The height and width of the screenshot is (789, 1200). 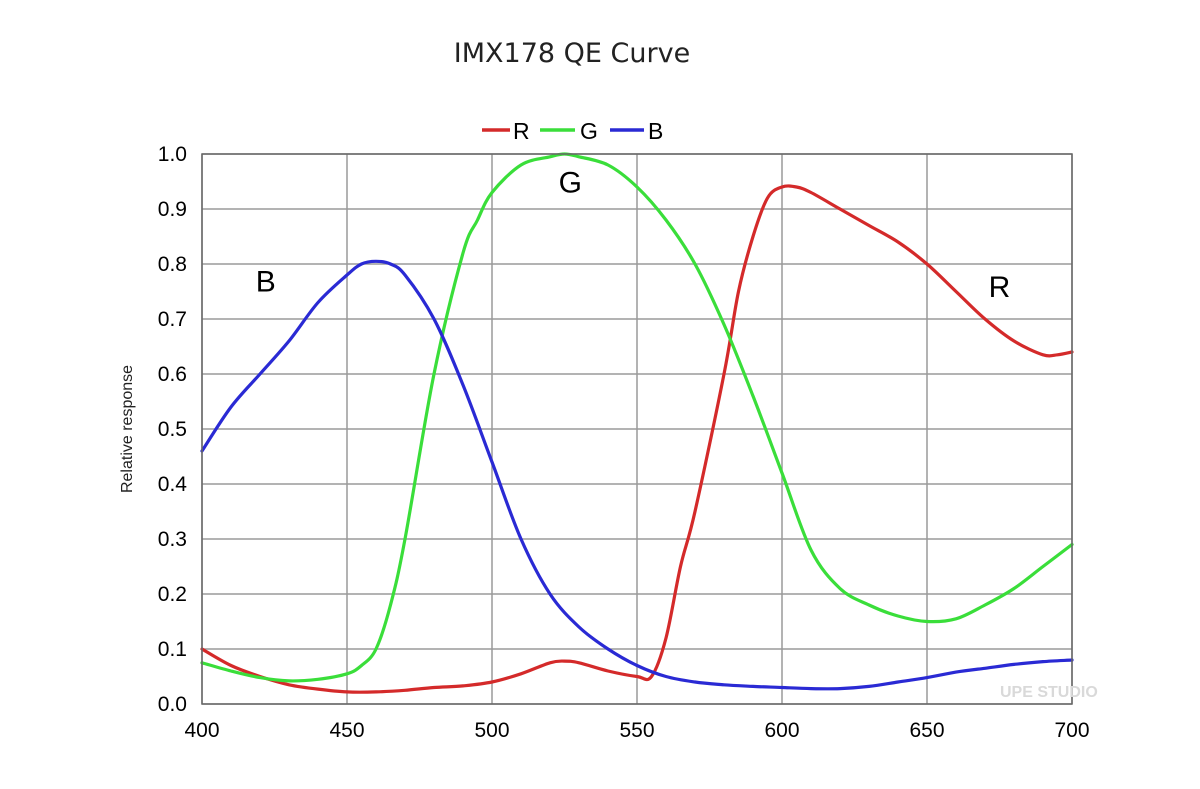 What do you see at coordinates (172, 264) in the screenshot?
I see `y-tick-label: 0.8` at bounding box center [172, 264].